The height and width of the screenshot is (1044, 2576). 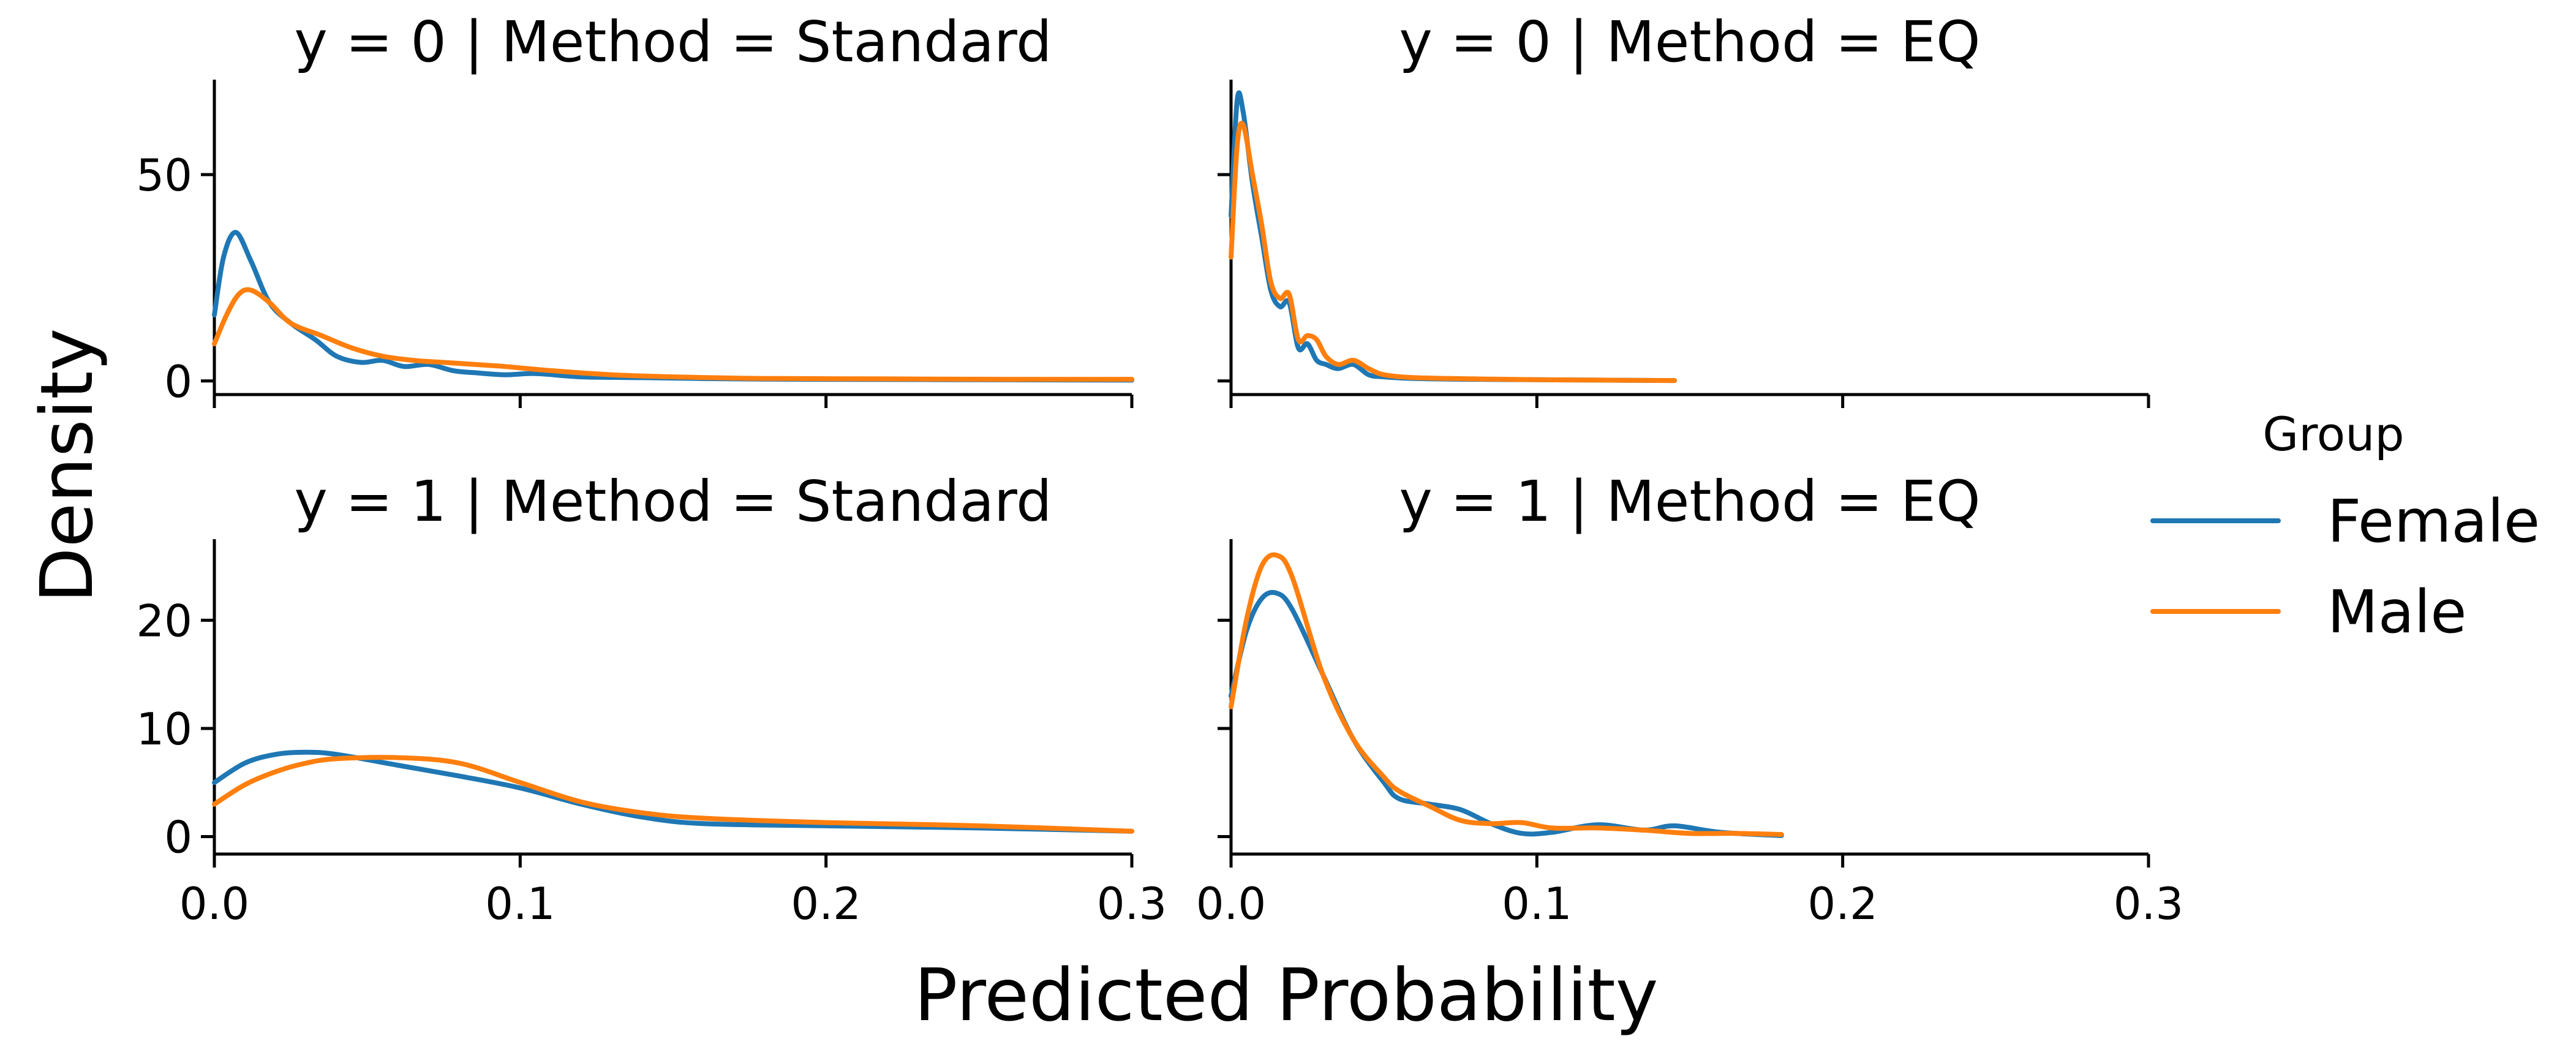 I want to click on legend-label-female: Female, so click(x=2433, y=521).